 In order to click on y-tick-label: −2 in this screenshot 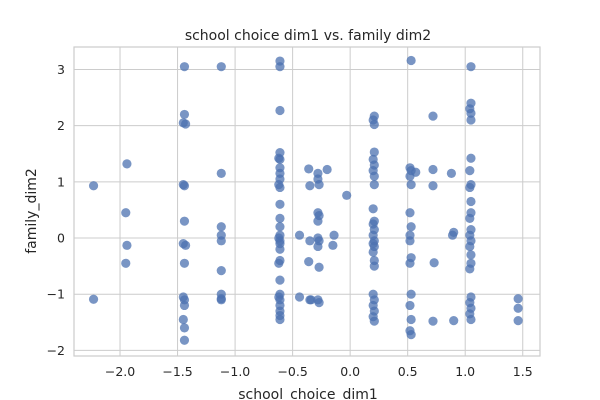, I will do `click(56, 350)`.